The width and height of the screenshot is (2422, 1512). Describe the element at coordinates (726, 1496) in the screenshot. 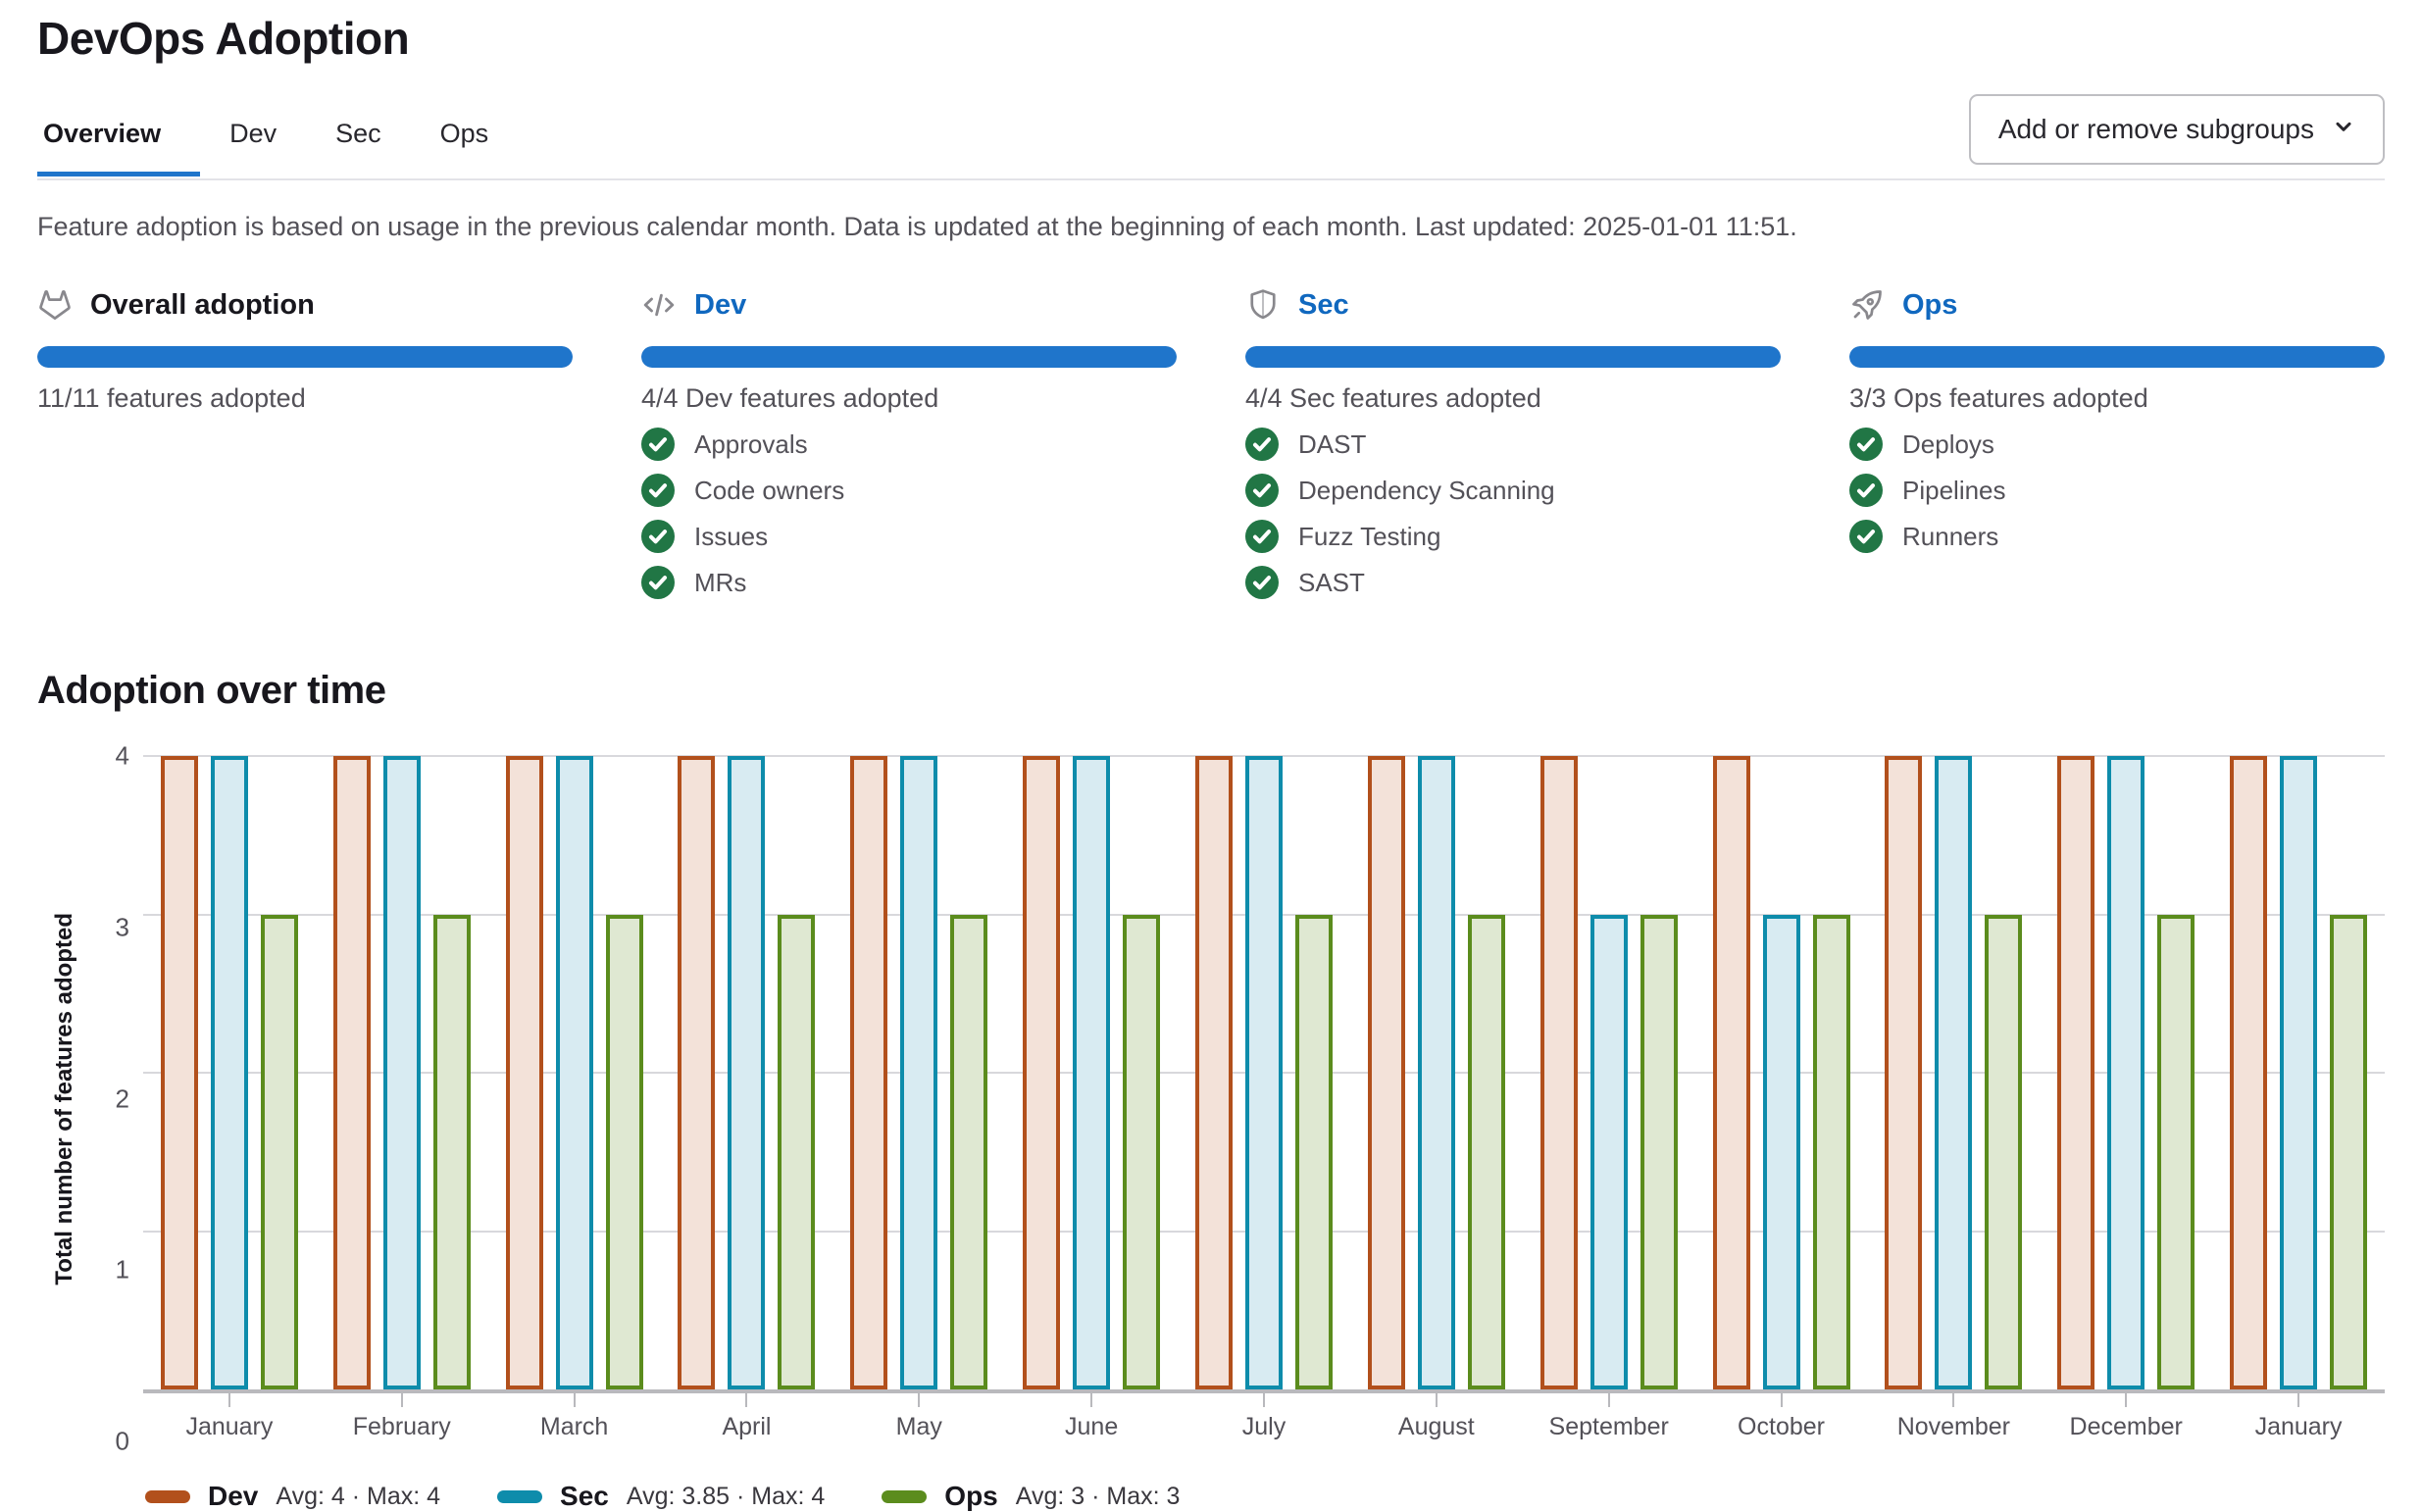

I see `legend-series-stats: Avg: 3.85 · Max: 4` at that location.